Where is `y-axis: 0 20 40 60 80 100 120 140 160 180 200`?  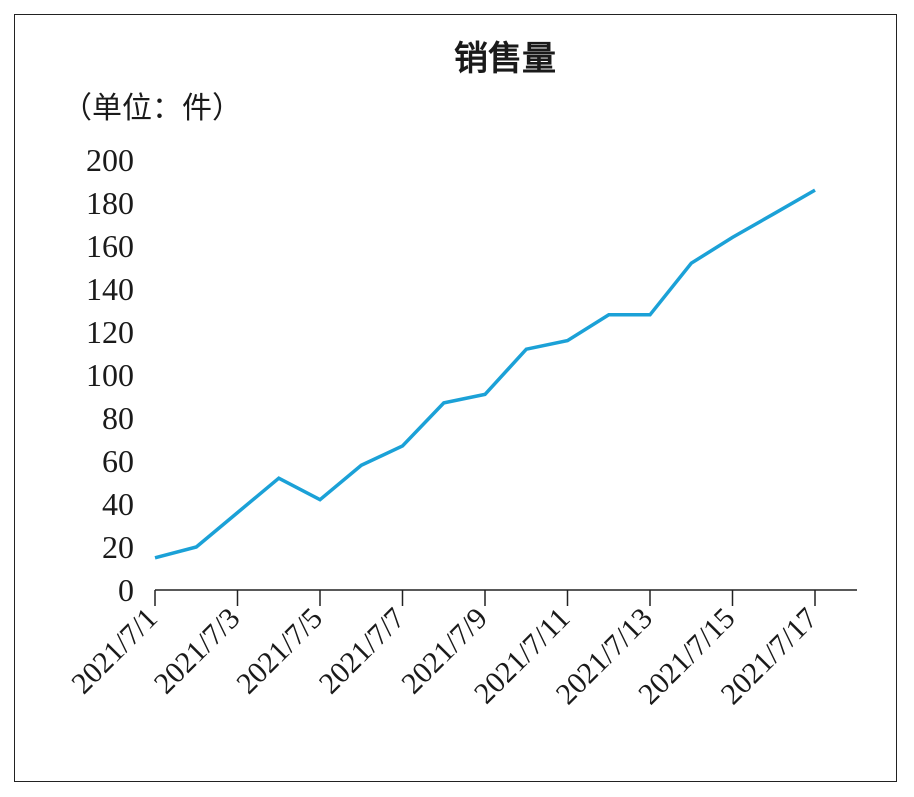
y-axis: 0 20 40 60 80 100 120 140 160 180 200 is located at coordinates (110, 375).